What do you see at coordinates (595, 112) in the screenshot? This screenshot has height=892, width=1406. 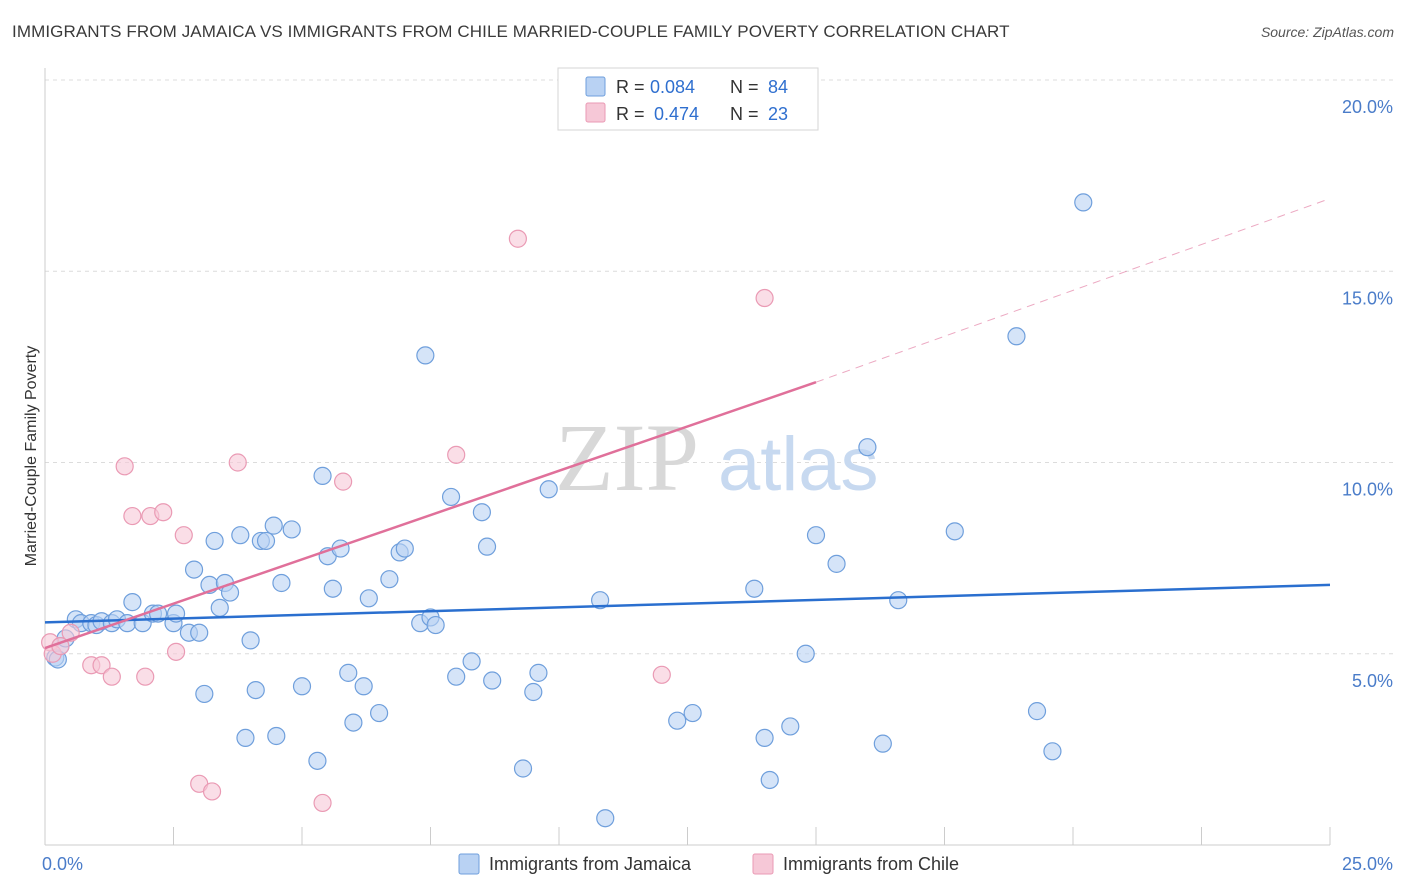 I see `legend-swatch-chile` at bounding box center [595, 112].